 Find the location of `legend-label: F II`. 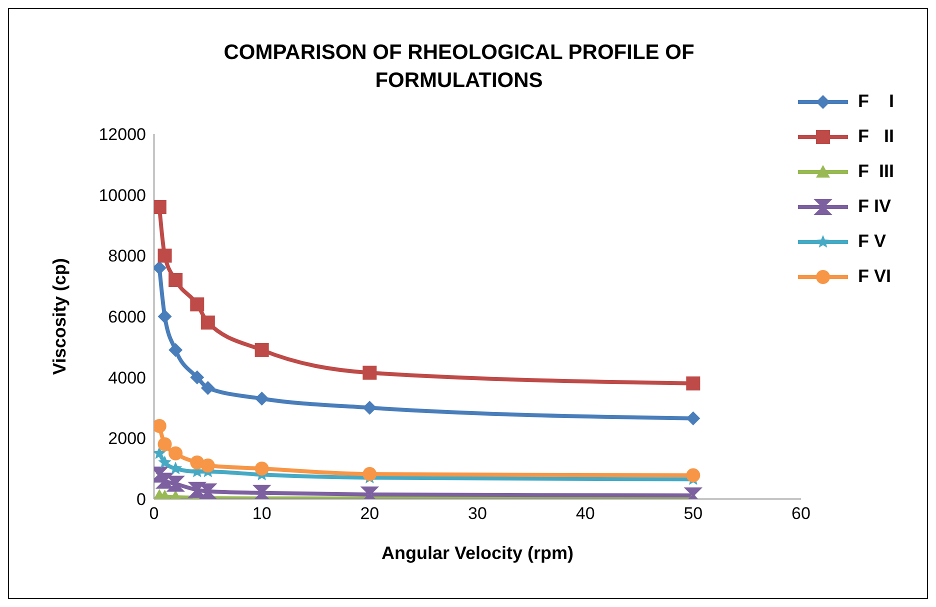

legend-label: F II is located at coordinates (876, 136).